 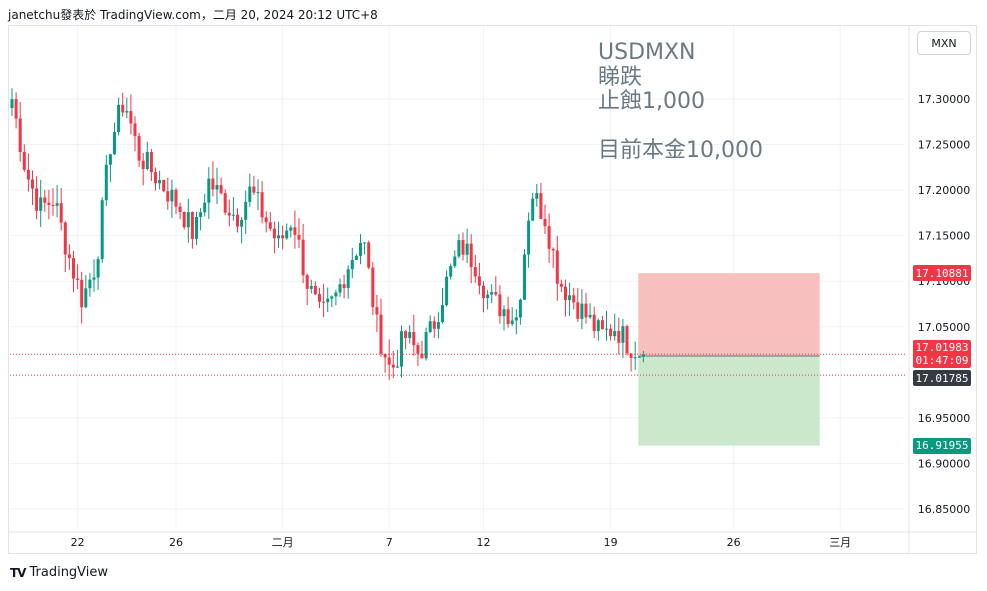 What do you see at coordinates (734, 542) in the screenshot?
I see `x-tick-label: 26` at bounding box center [734, 542].